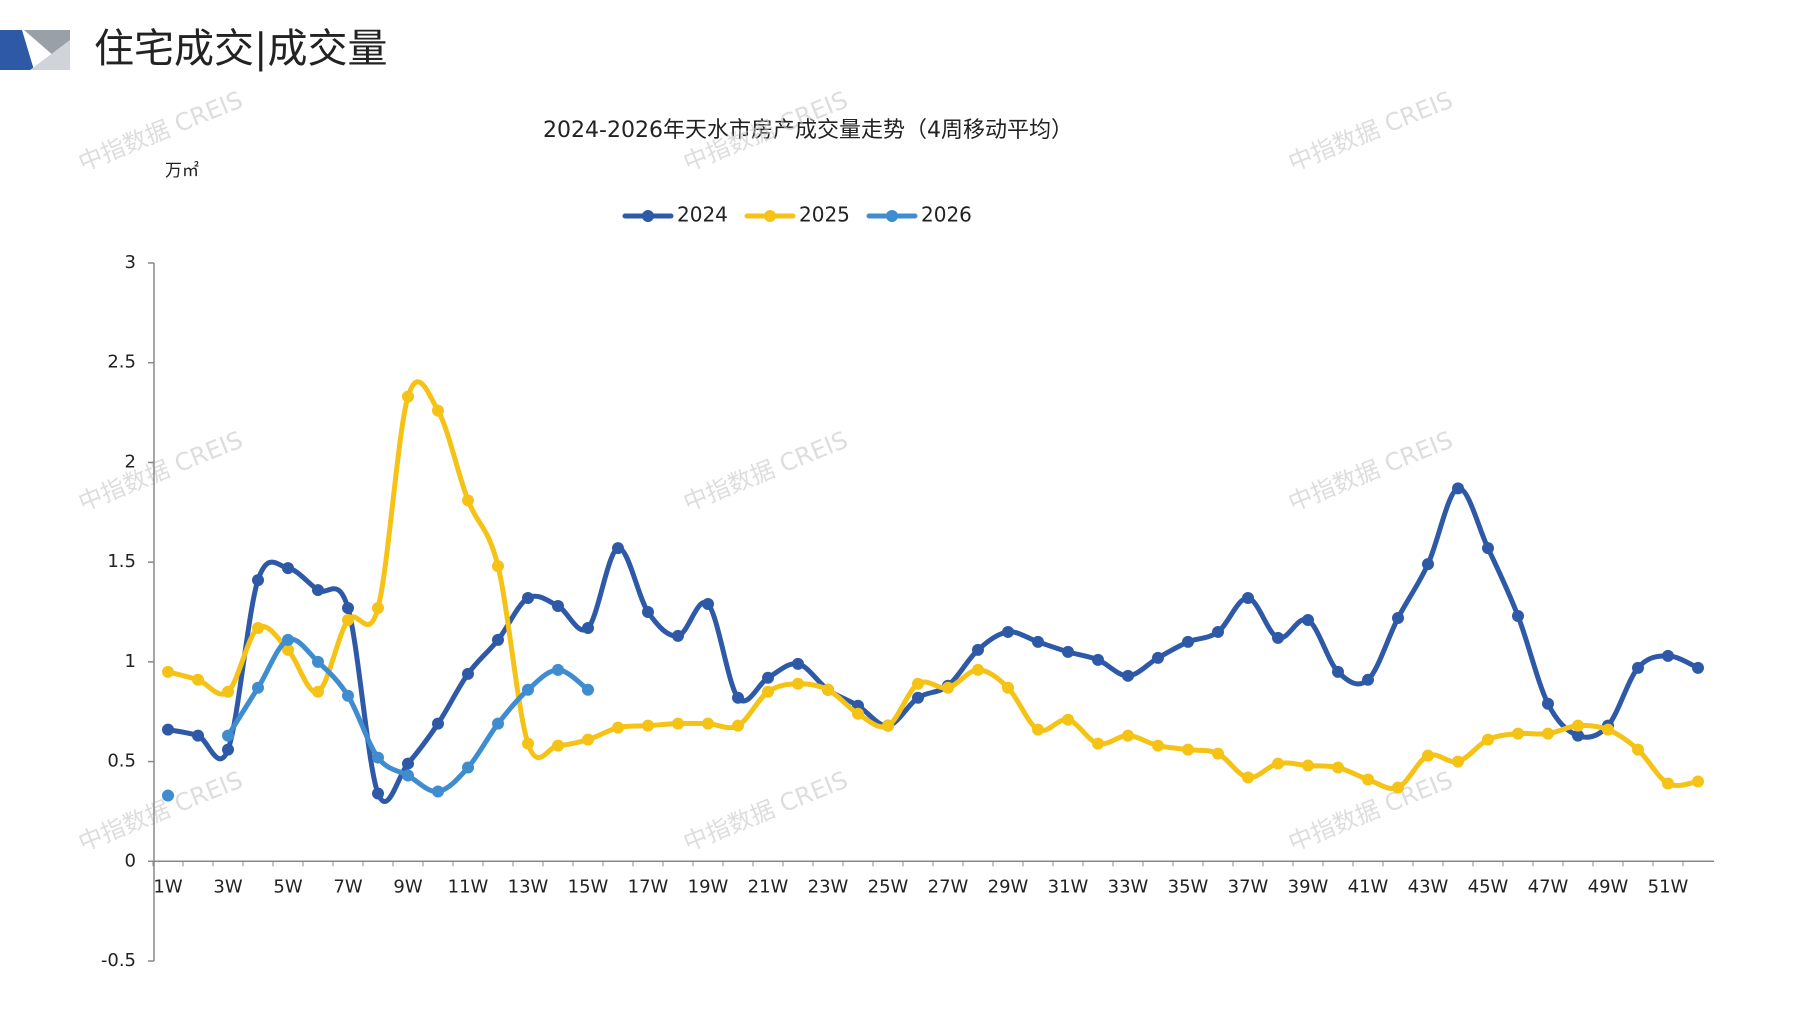  Describe the element at coordinates (1428, 886) in the screenshot. I see `x-tick-label: 43W` at that location.